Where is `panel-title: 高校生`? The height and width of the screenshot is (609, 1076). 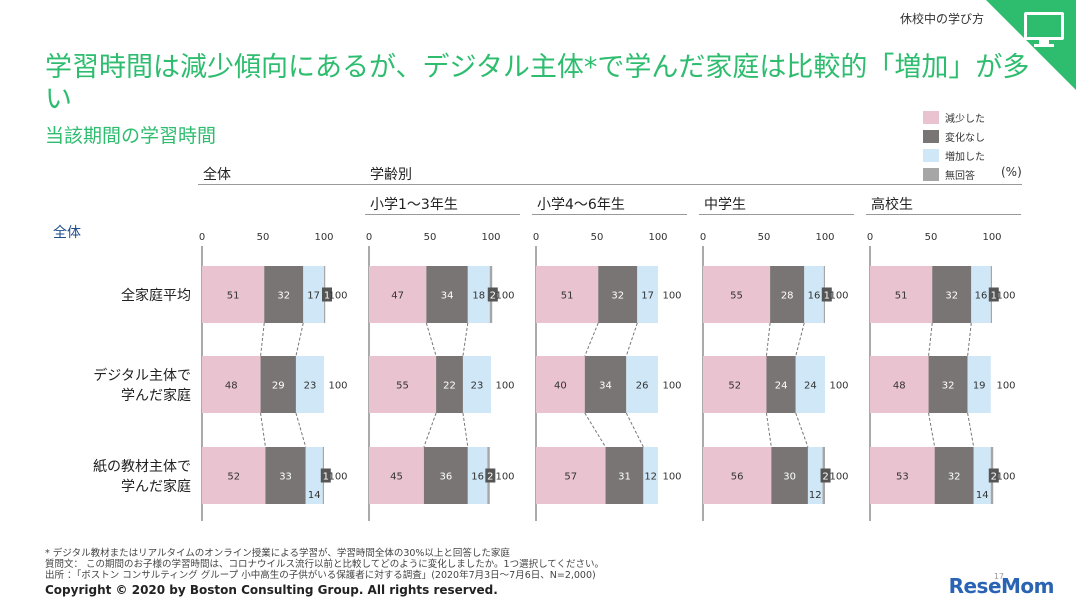
panel-title: 高校生 is located at coordinates (892, 205).